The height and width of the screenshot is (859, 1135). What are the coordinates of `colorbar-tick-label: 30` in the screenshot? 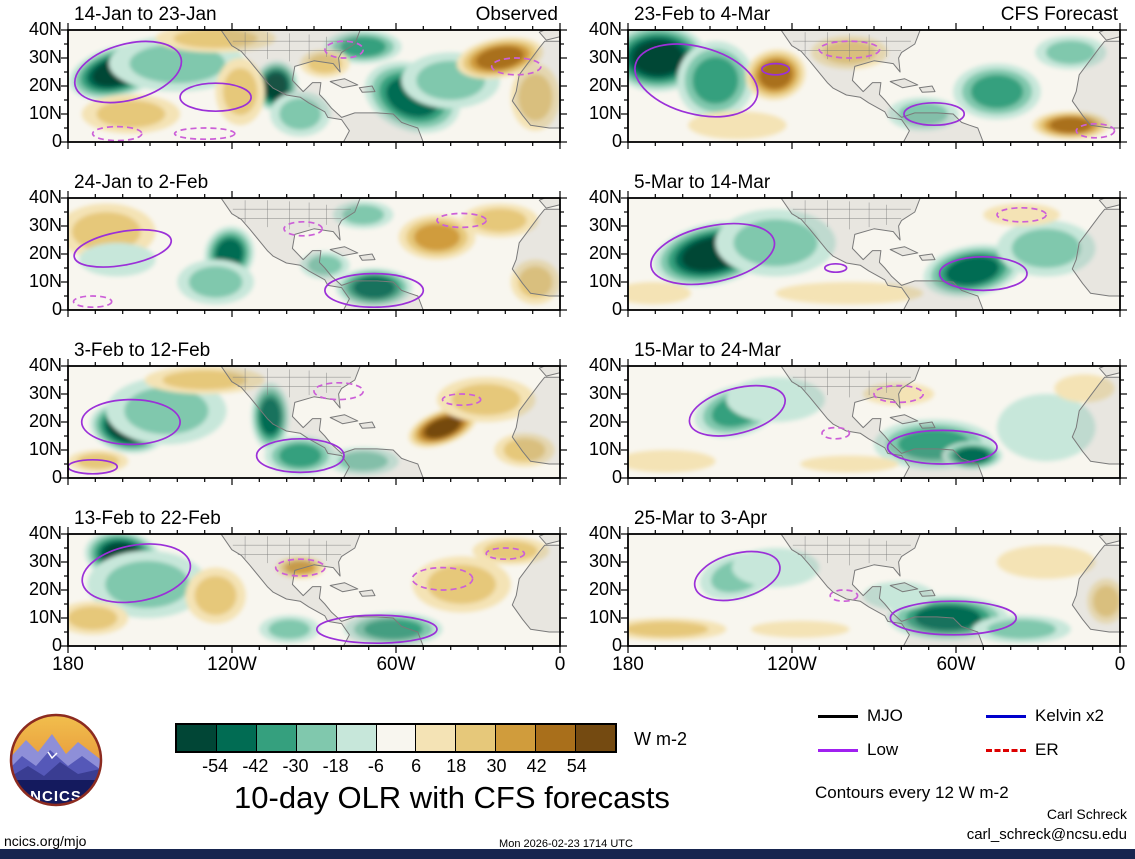 It's located at (496, 766).